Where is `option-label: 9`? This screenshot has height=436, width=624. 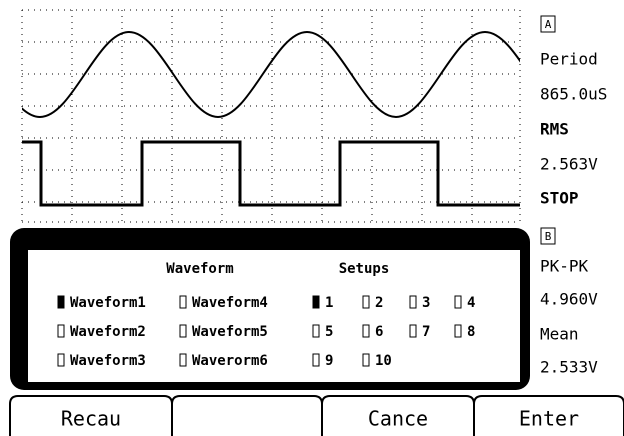
option-label: 9 is located at coordinates (329, 361).